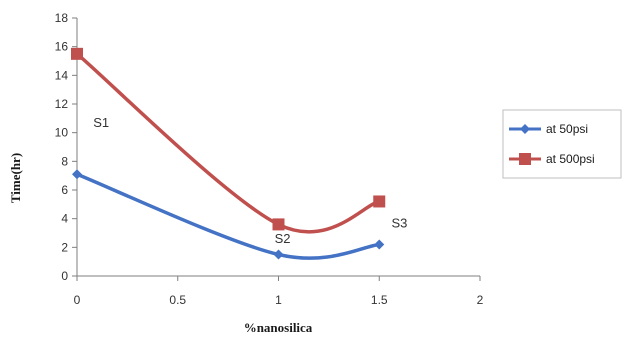  Describe the element at coordinates (399, 222) in the screenshot. I see `annotation-label: S3` at that location.